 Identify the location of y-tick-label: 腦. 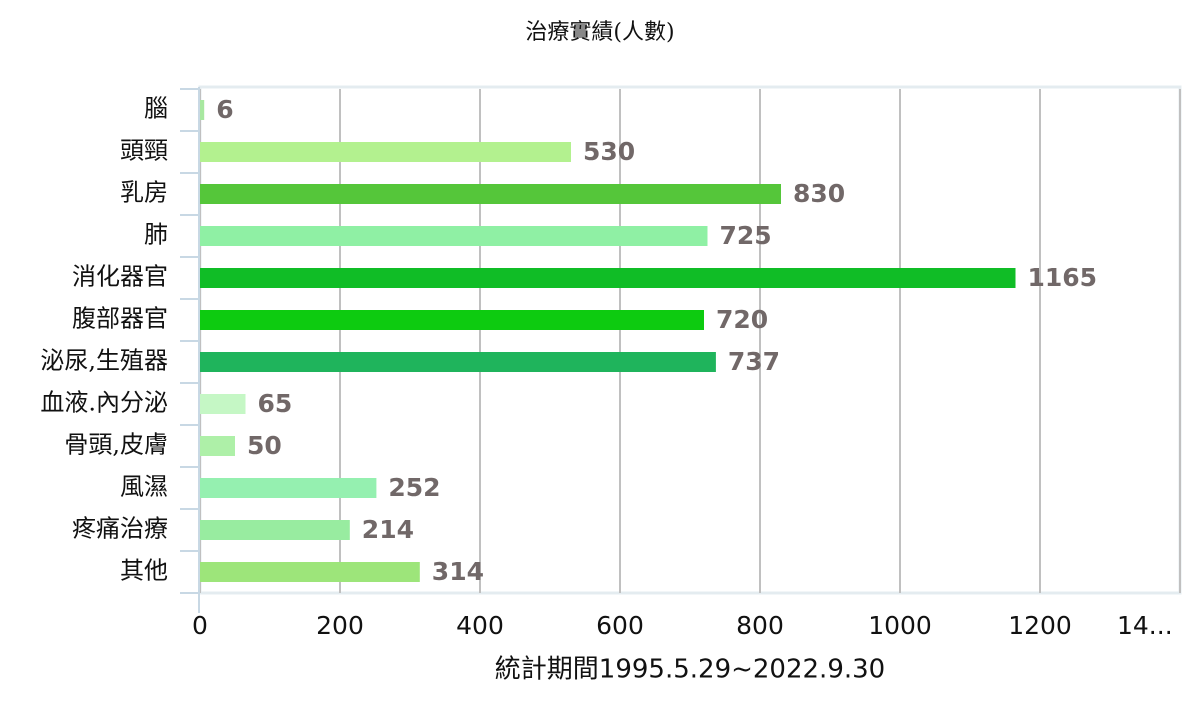
(156, 109).